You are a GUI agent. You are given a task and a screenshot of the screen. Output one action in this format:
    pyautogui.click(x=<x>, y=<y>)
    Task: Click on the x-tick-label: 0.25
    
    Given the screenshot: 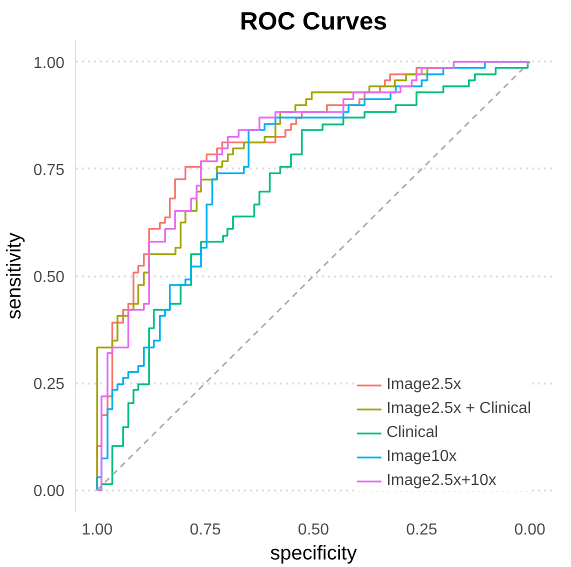 What is the action you would take?
    pyautogui.click(x=422, y=530)
    